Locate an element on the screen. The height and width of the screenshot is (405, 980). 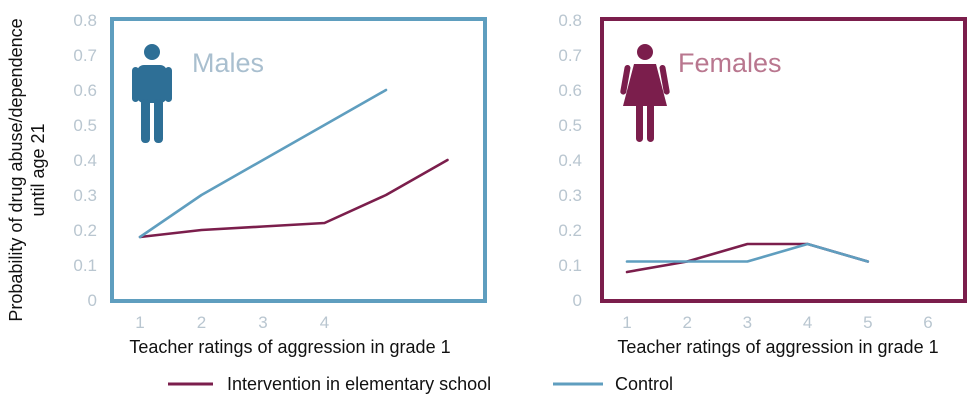
legend-label-control: Control is located at coordinates (644, 384).